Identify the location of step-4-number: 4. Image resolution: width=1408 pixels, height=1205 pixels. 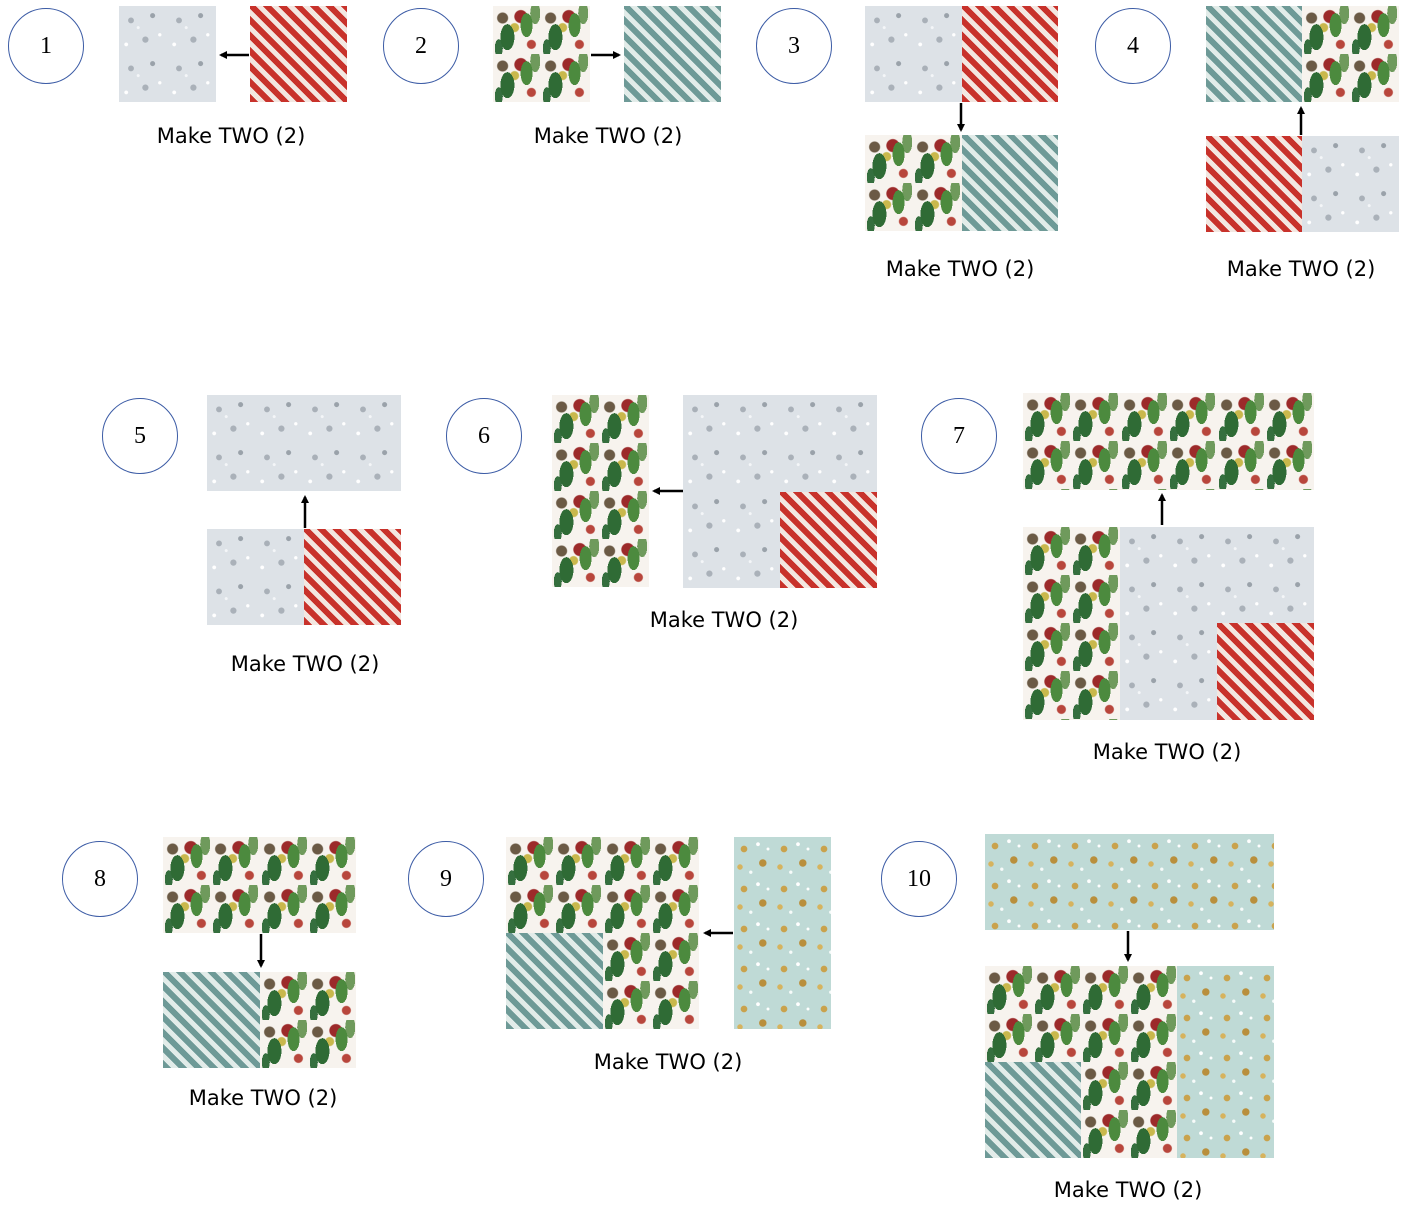
(1133, 46).